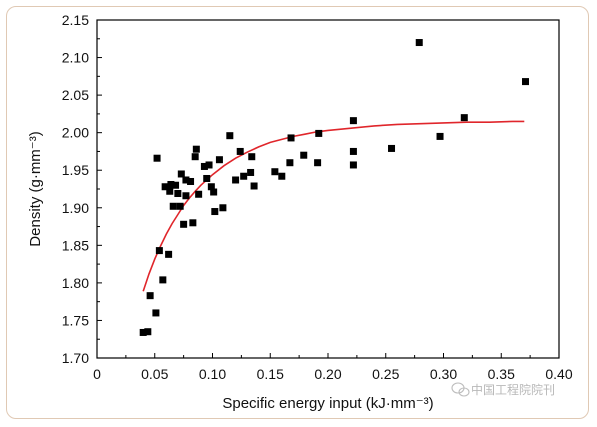 This screenshot has height=427, width=597. I want to click on x-tick-label: 0.30, so click(443, 374).